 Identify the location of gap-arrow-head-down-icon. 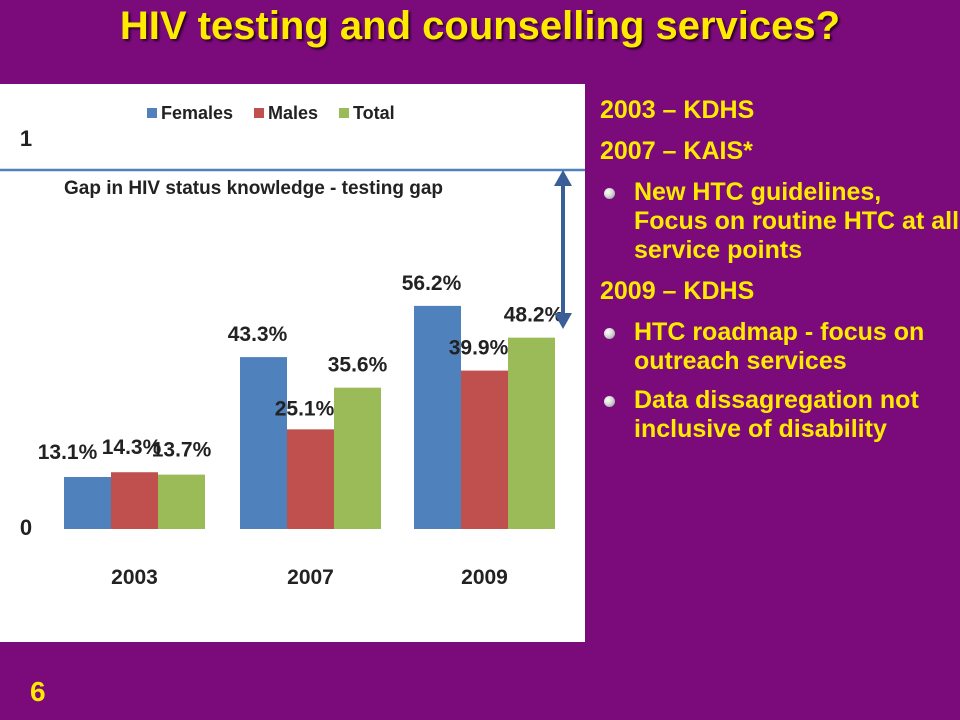
(563, 321).